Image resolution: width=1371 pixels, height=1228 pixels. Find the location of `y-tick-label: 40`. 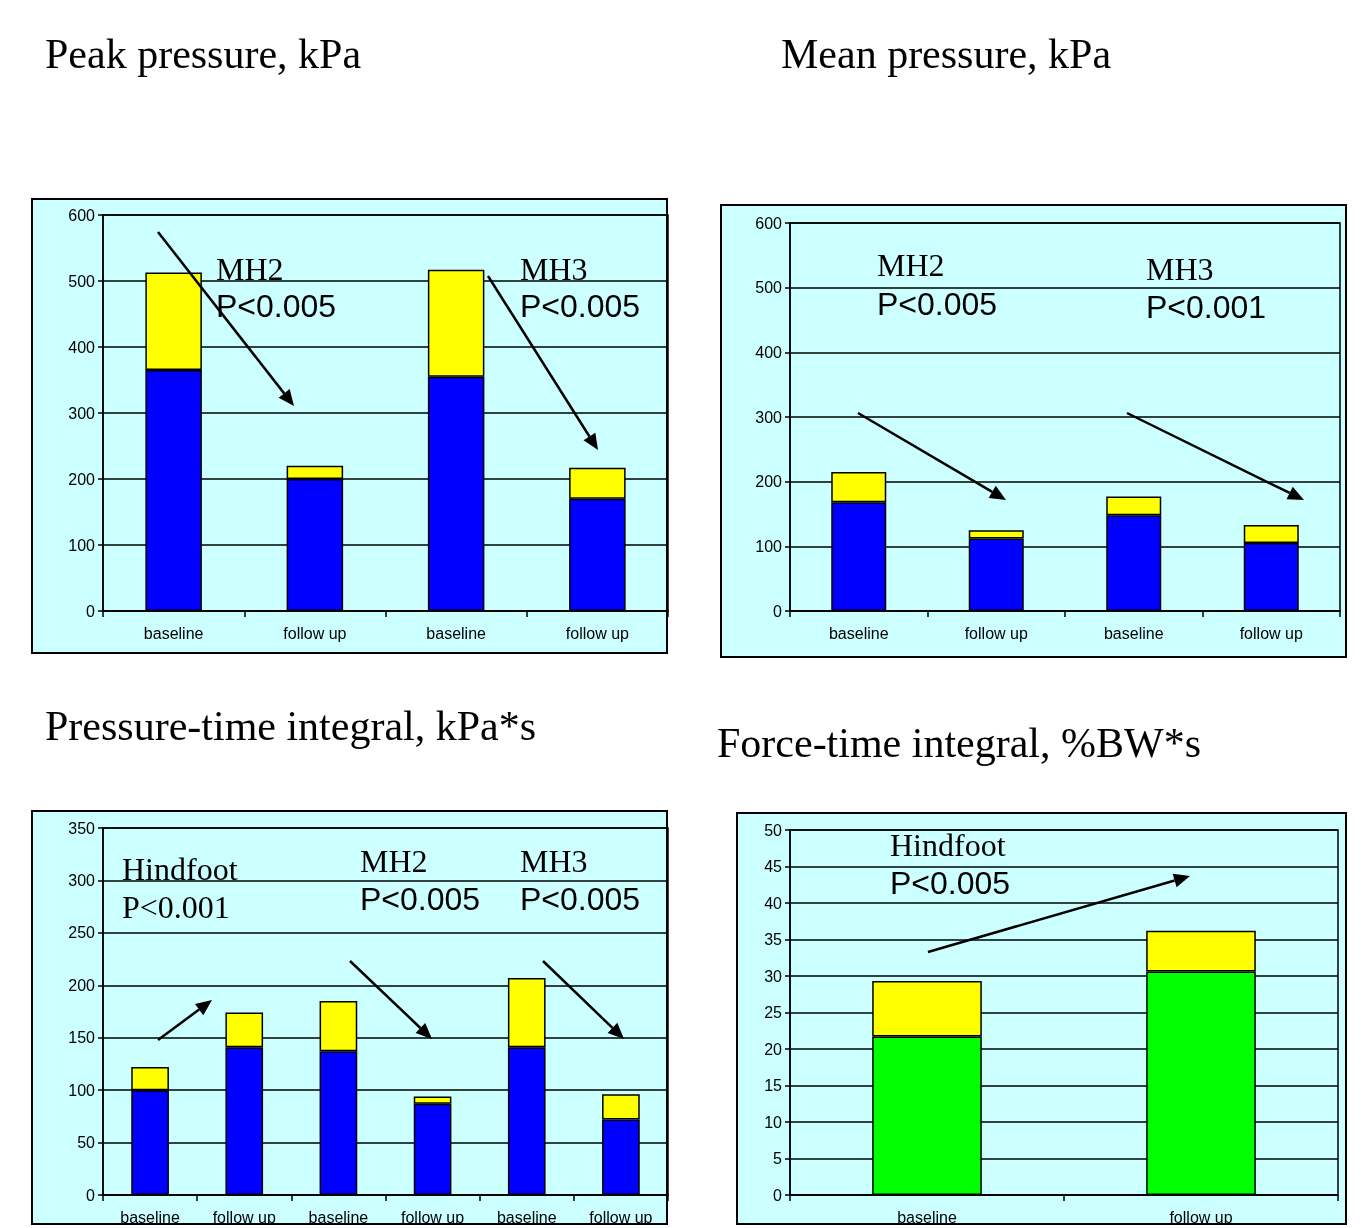

y-tick-label: 40 is located at coordinates (773, 903).